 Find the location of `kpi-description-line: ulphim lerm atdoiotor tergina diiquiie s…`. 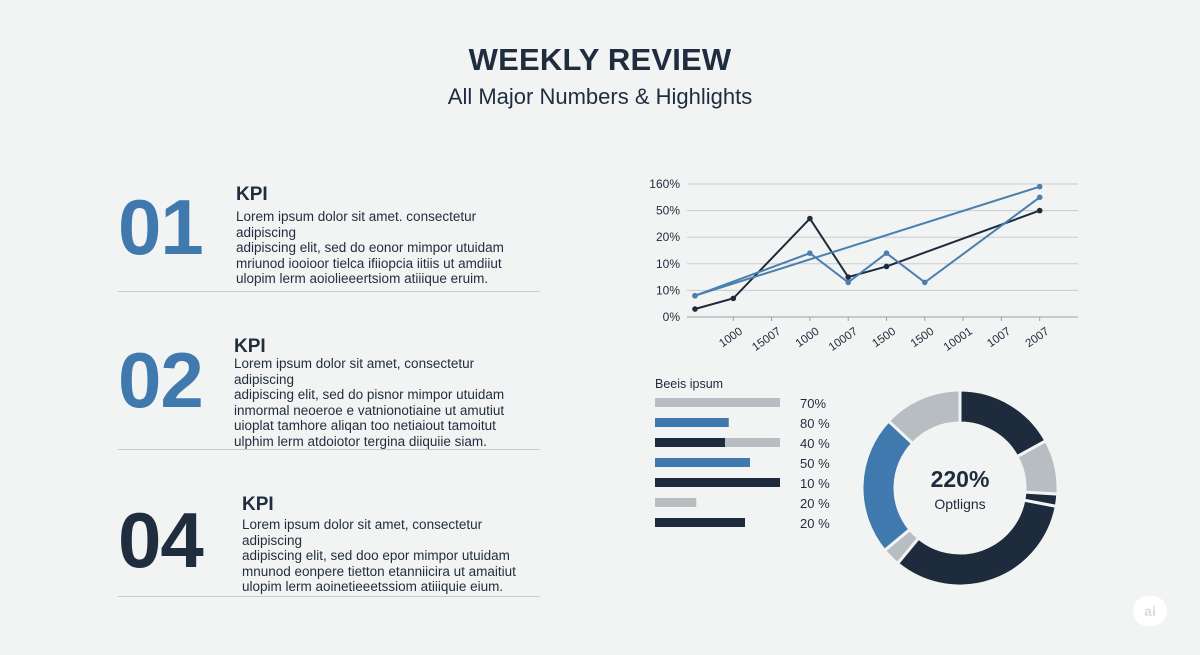

kpi-description-line: ulphim lerm atdoiotor tergina diiquiie s… is located at coordinates (360, 441).